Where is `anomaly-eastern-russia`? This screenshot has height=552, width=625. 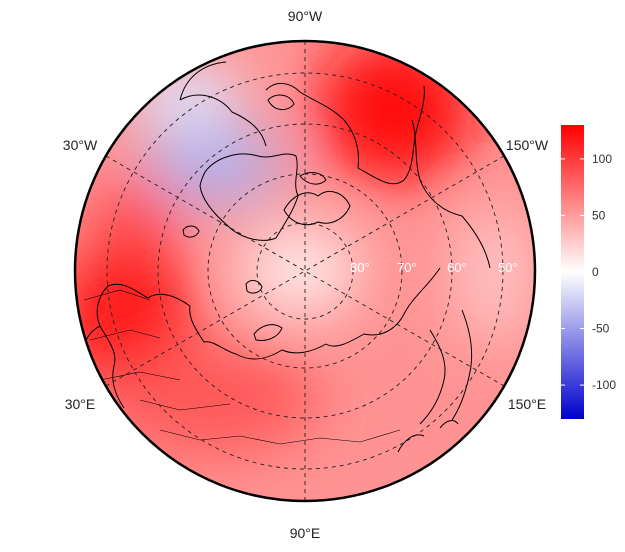
anomaly-eastern-russia is located at coordinates (495, 275).